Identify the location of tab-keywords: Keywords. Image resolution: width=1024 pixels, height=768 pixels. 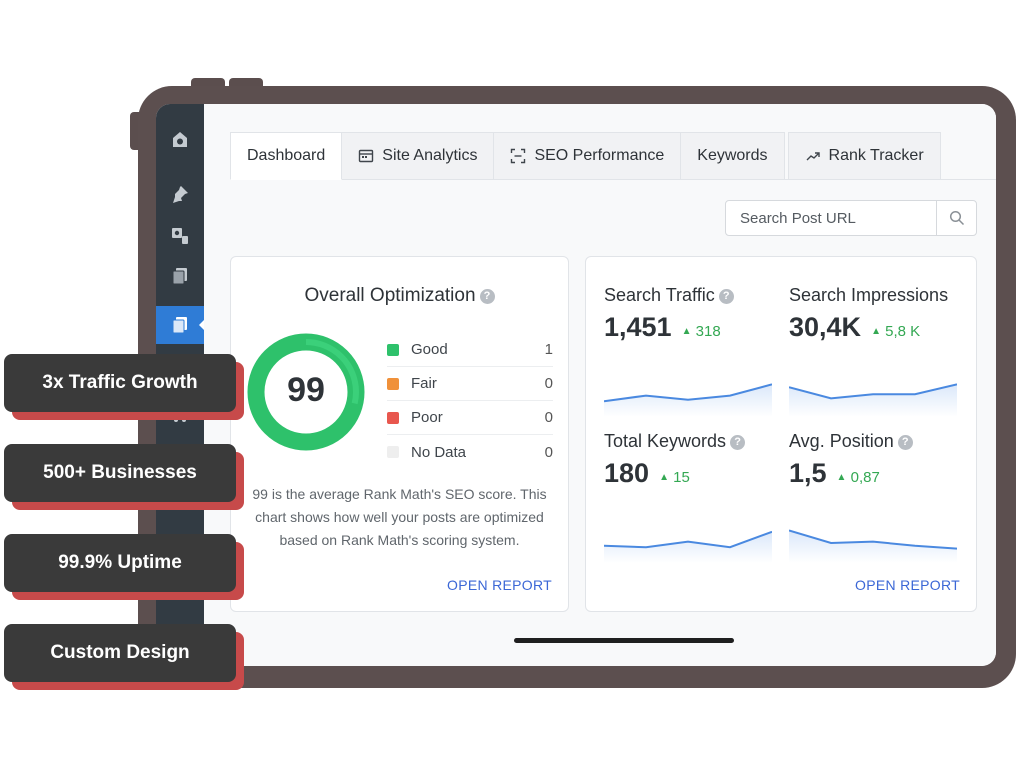
(733, 156).